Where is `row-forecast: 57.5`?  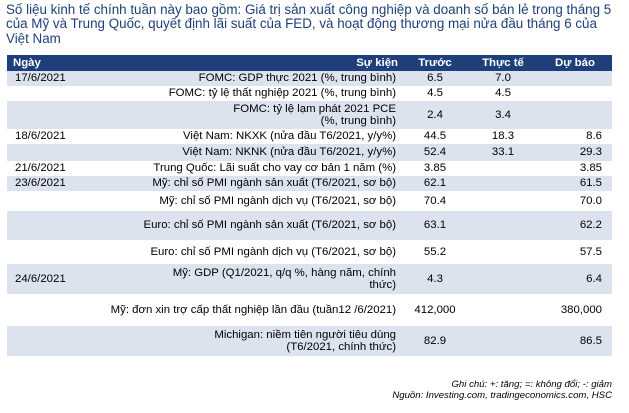 row-forecast: 57.5 is located at coordinates (590, 251).